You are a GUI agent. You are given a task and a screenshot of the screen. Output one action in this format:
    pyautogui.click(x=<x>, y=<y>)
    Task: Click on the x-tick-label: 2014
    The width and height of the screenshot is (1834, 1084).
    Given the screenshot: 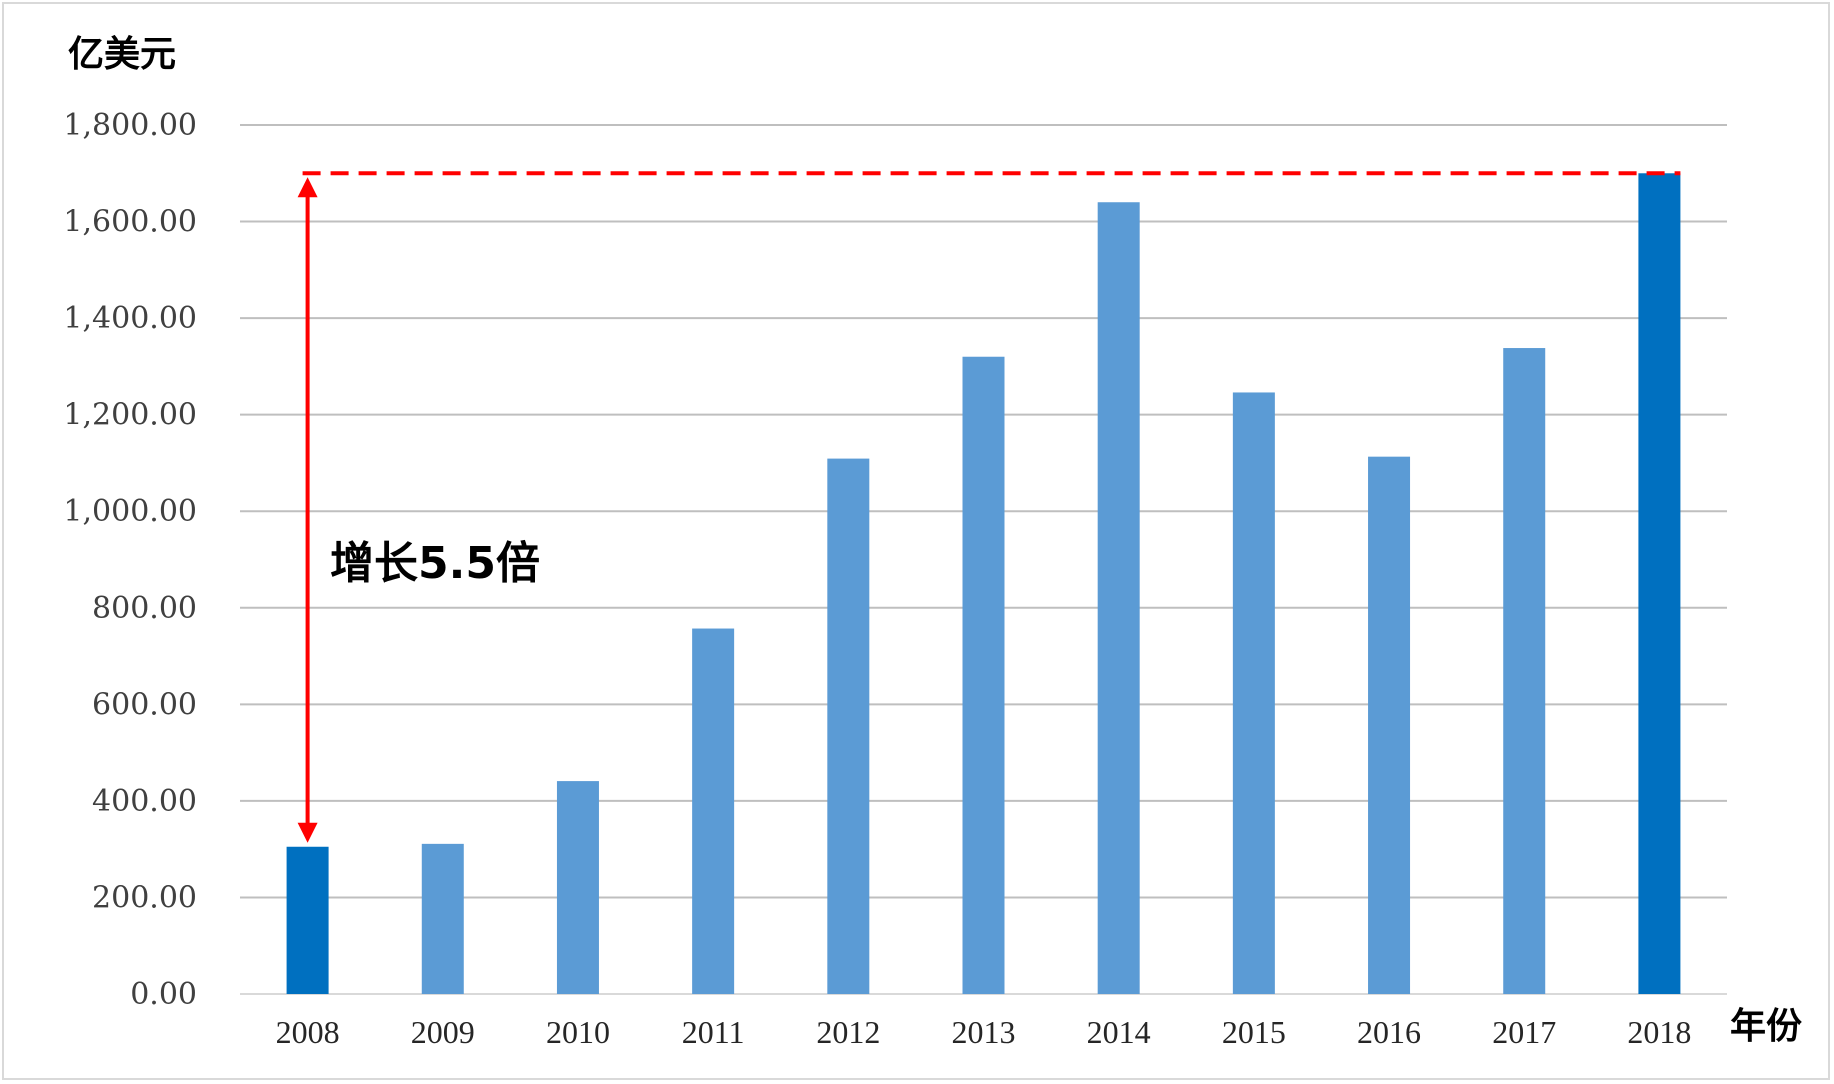 What is the action you would take?
    pyautogui.click(x=1119, y=1032)
    